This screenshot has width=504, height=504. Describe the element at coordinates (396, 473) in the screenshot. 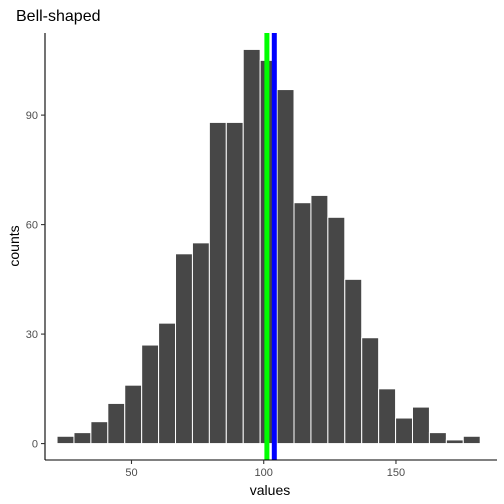

I see `x-tick-label: 150` at that location.